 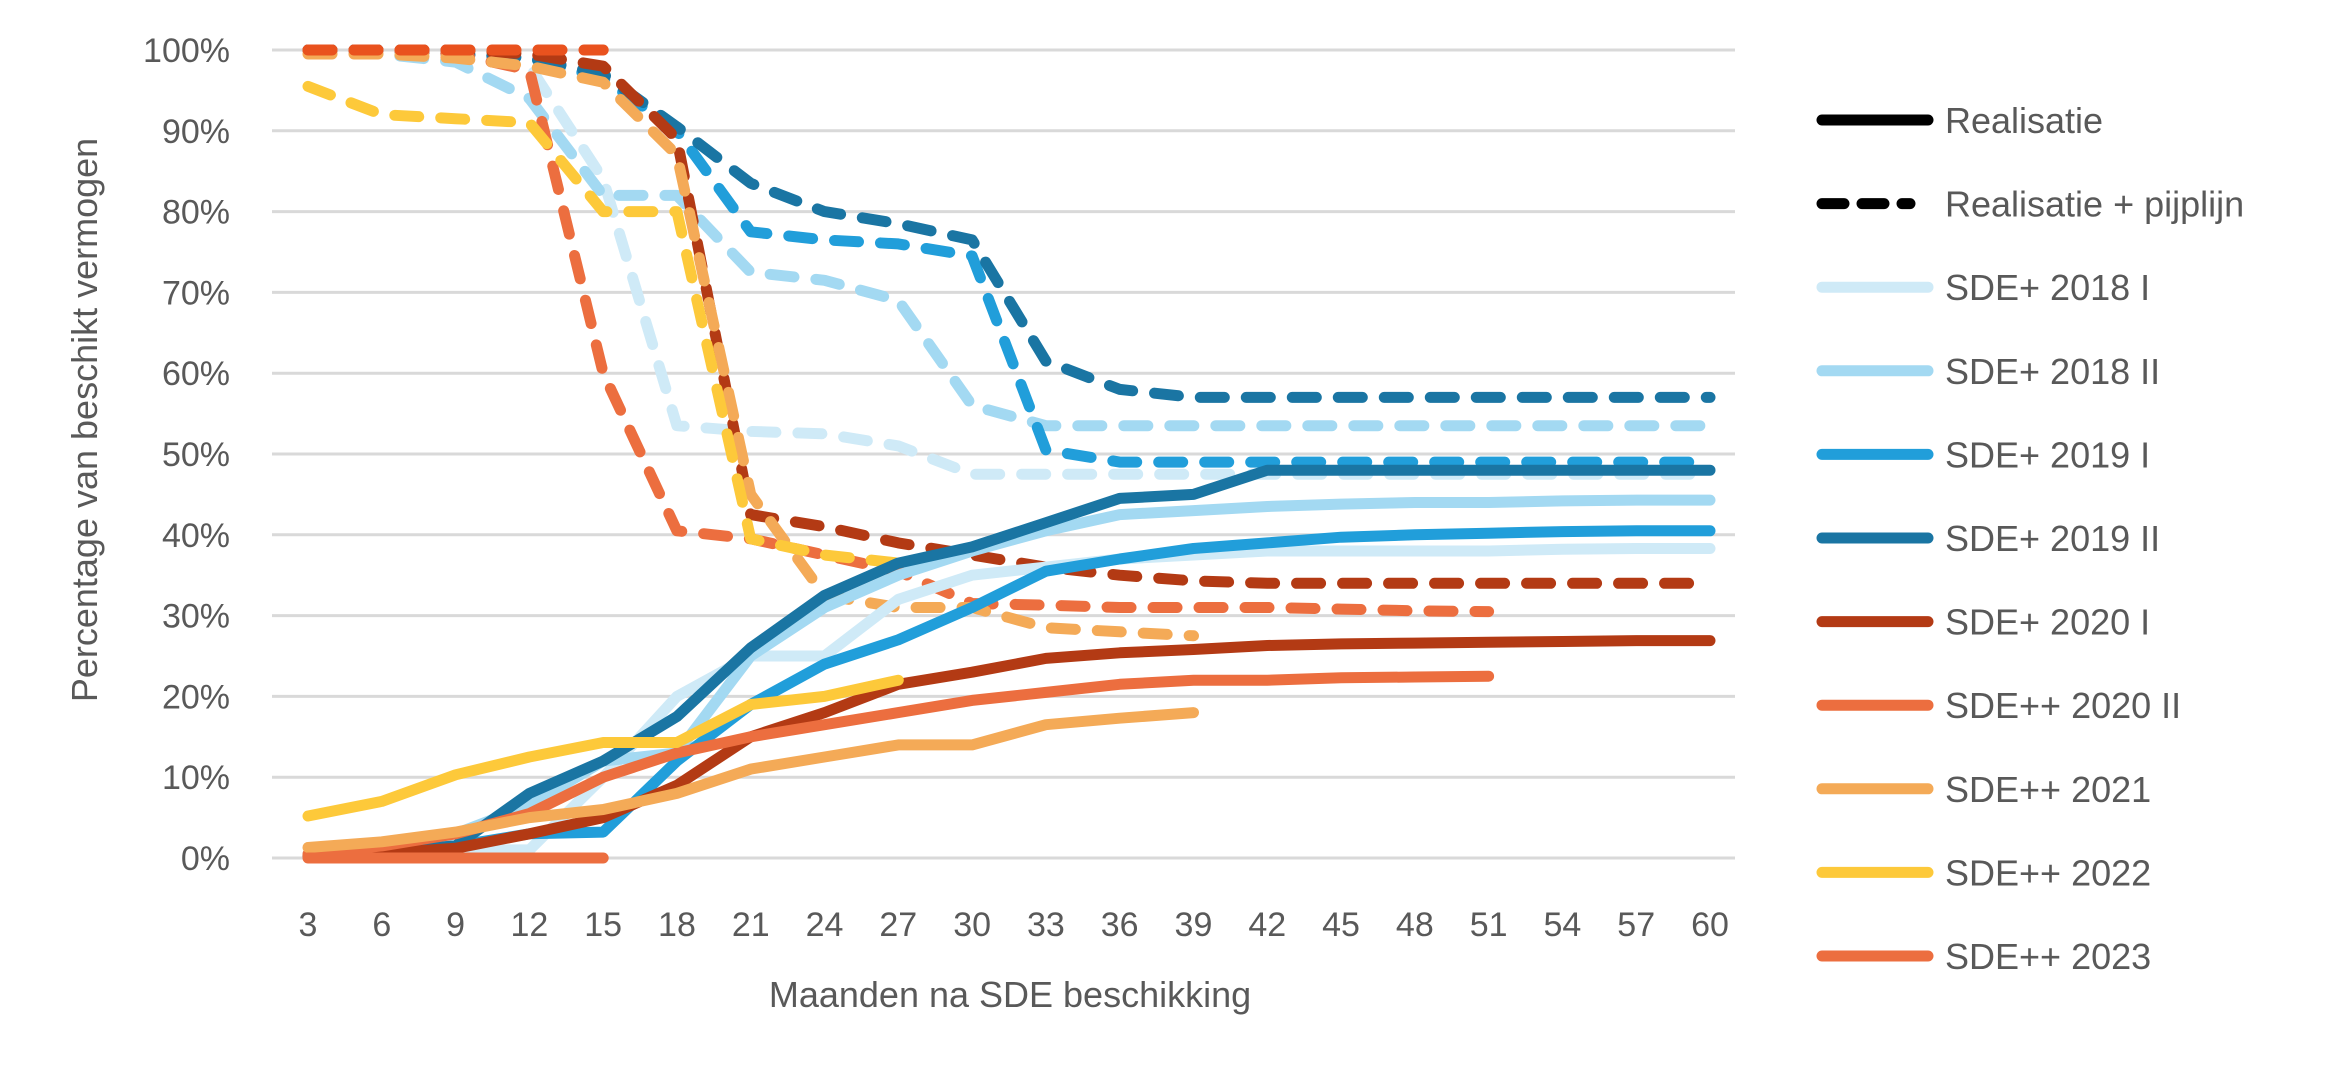 I want to click on y-axis-title: Percentage van beschikt vermogen, so click(x=84, y=420).